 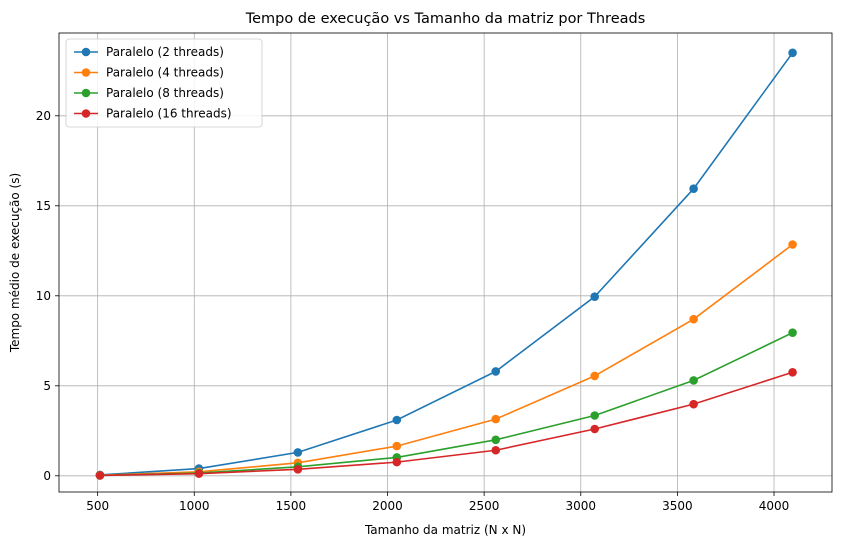 I want to click on legend-item: Paralelo (4 threads), so click(x=149, y=73).